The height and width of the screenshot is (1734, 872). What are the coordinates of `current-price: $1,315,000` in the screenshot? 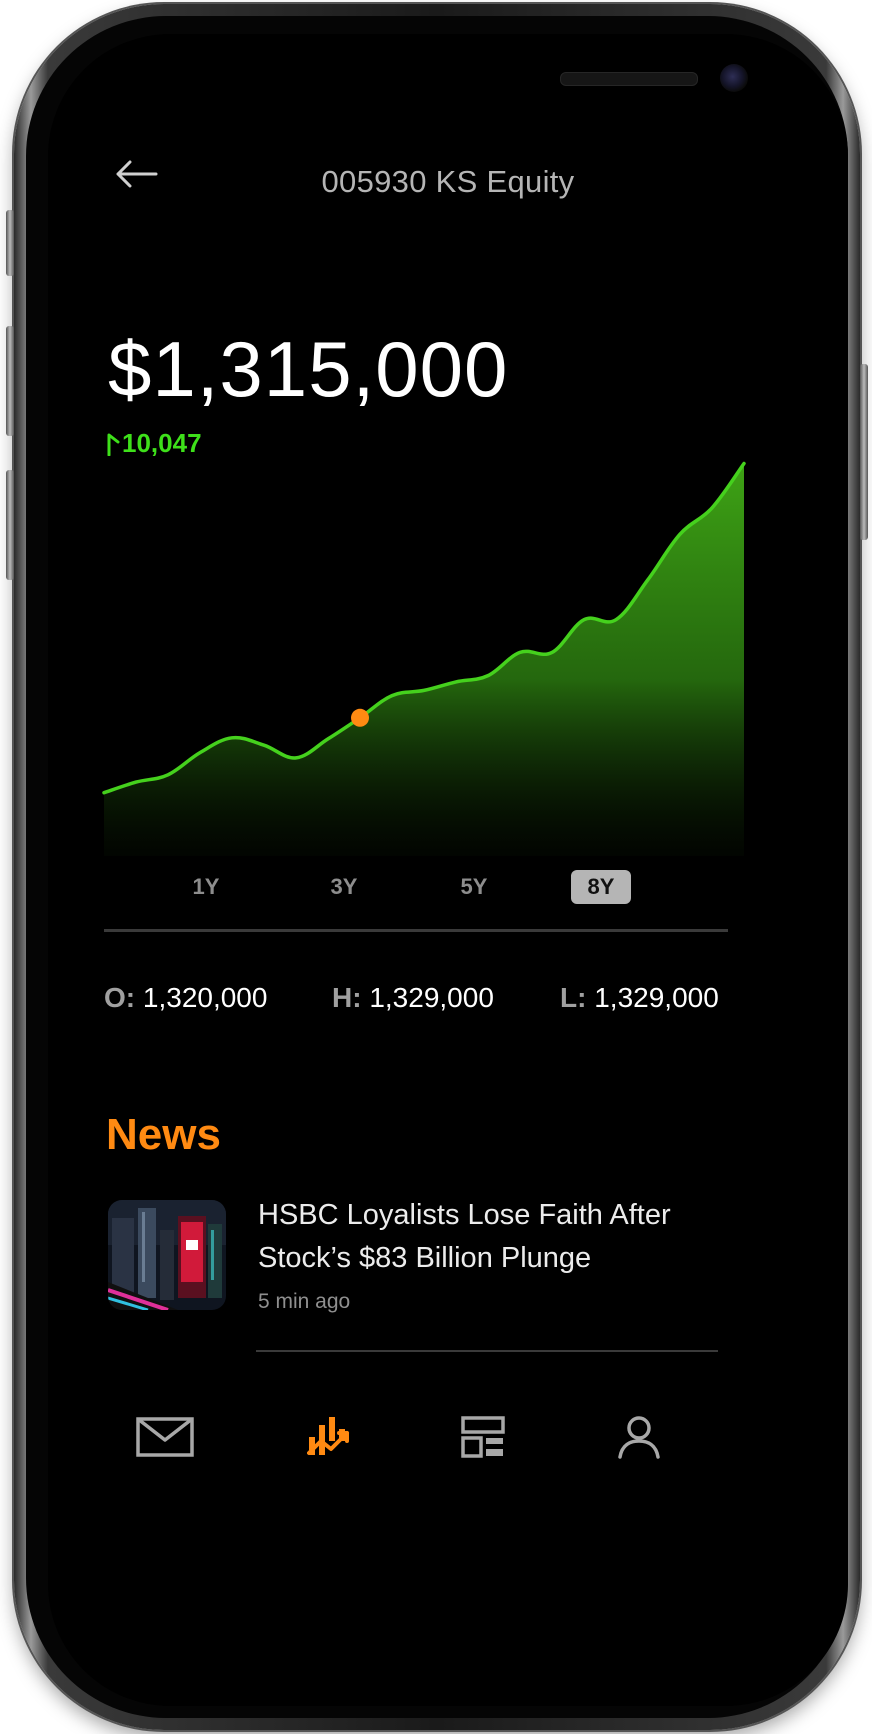 It's located at (308, 369).